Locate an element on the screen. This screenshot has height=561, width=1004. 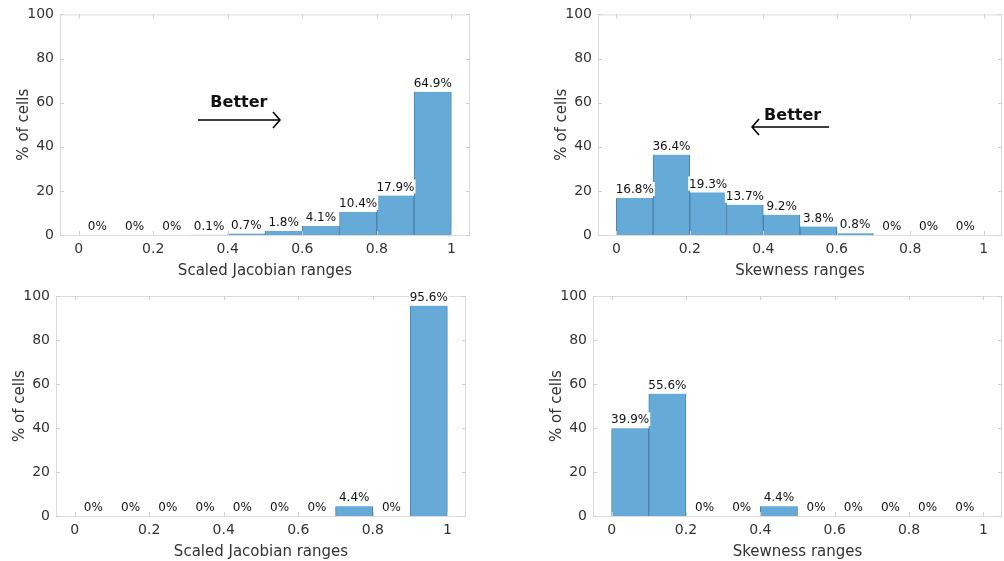
data-label: 16.8% is located at coordinates (634, 189).